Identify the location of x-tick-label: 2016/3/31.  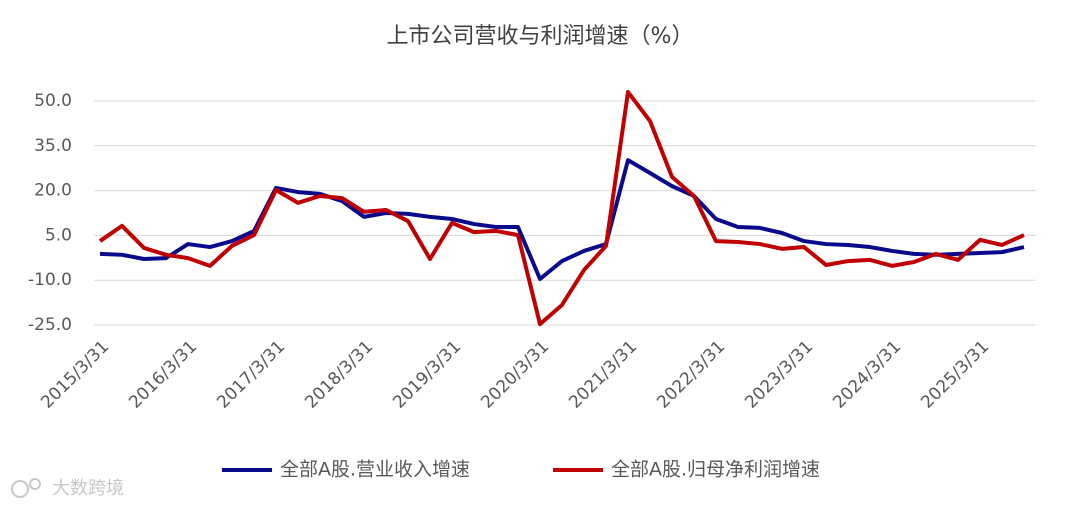
(163, 375).